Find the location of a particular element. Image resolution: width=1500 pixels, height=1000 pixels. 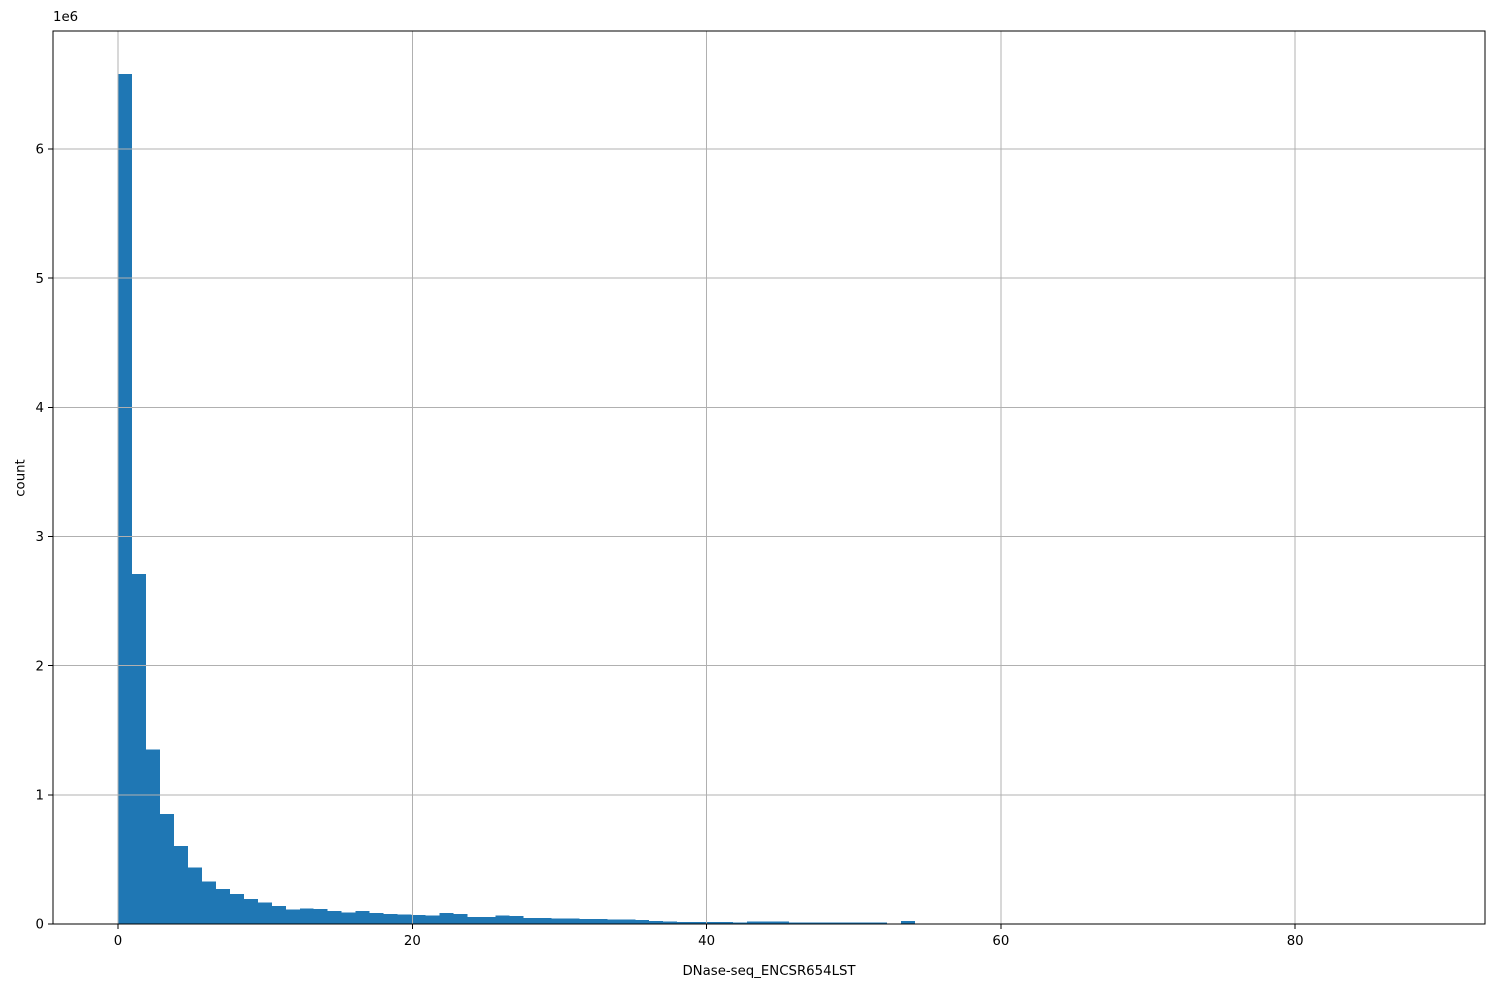

y-tick-label: 0 is located at coordinates (40, 925).